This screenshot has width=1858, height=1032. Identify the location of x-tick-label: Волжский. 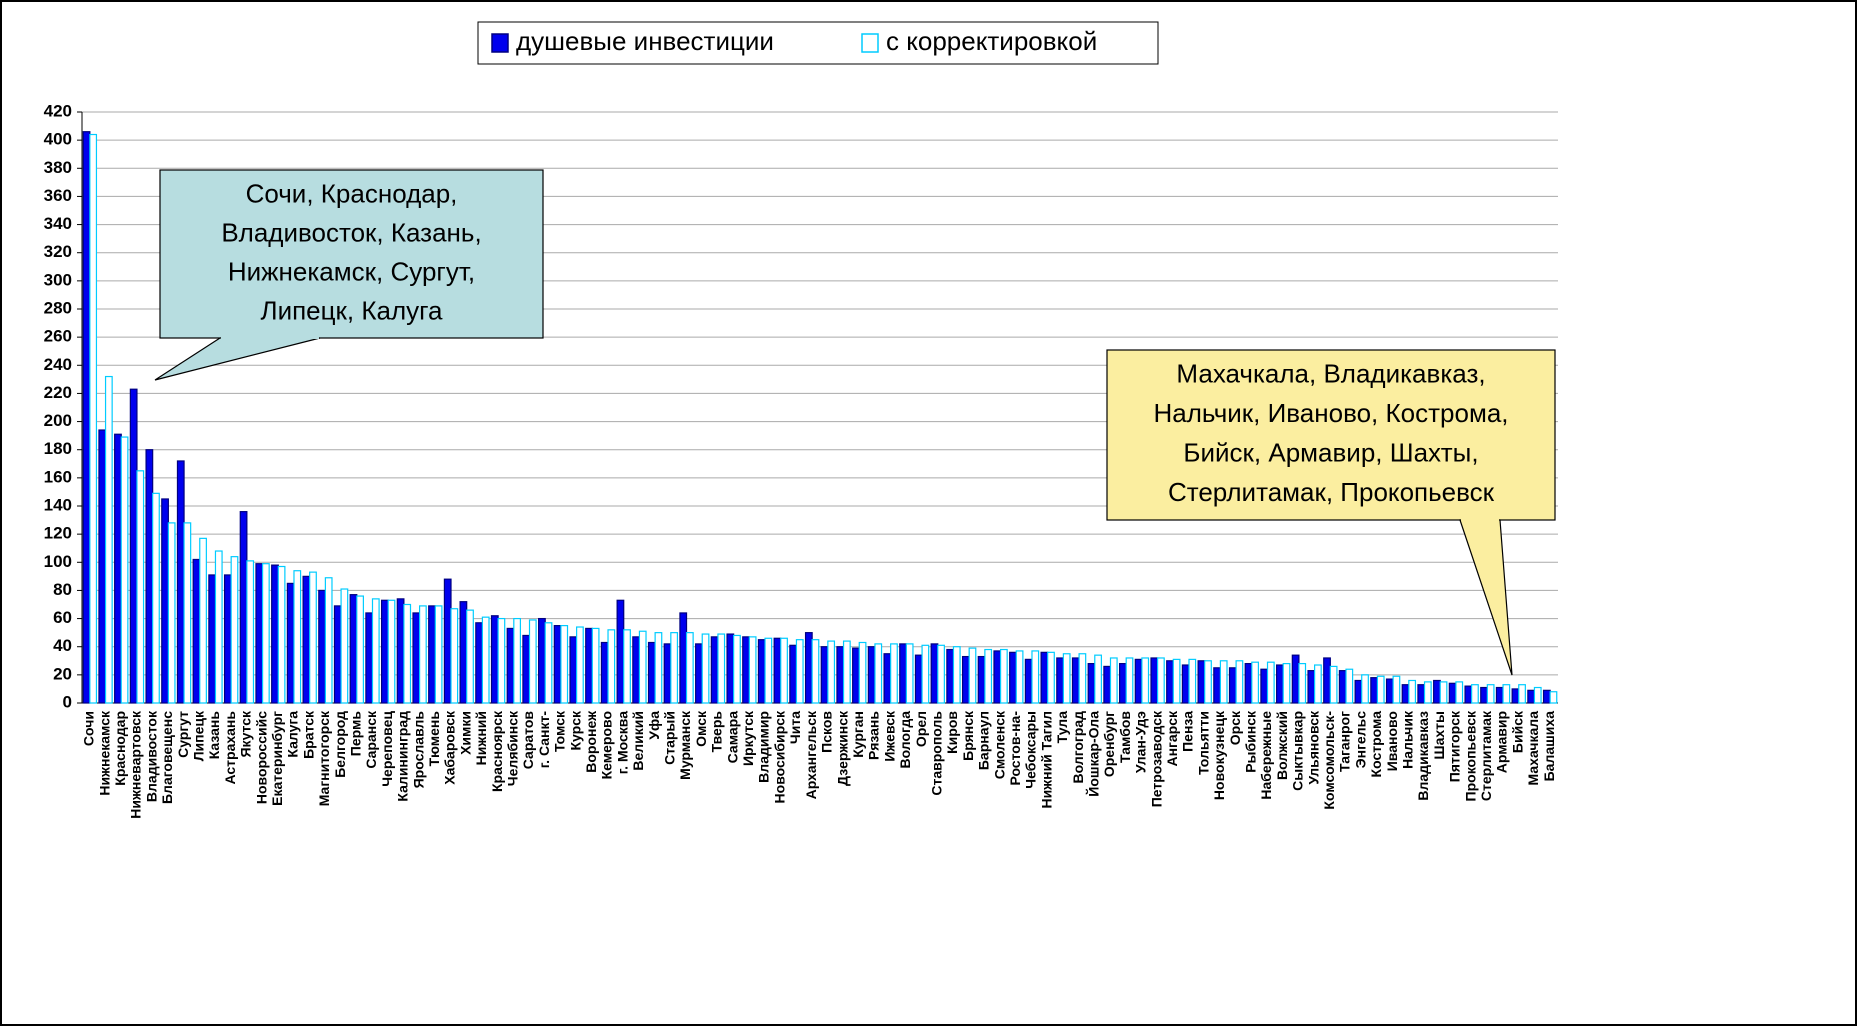
(1282, 745).